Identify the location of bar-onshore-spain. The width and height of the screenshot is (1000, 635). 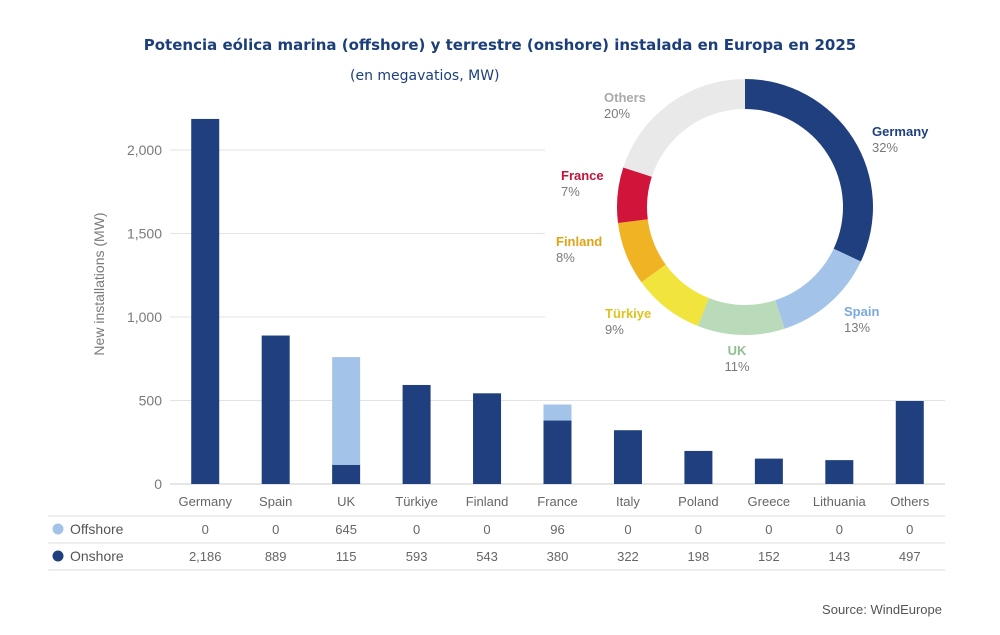
(275, 409).